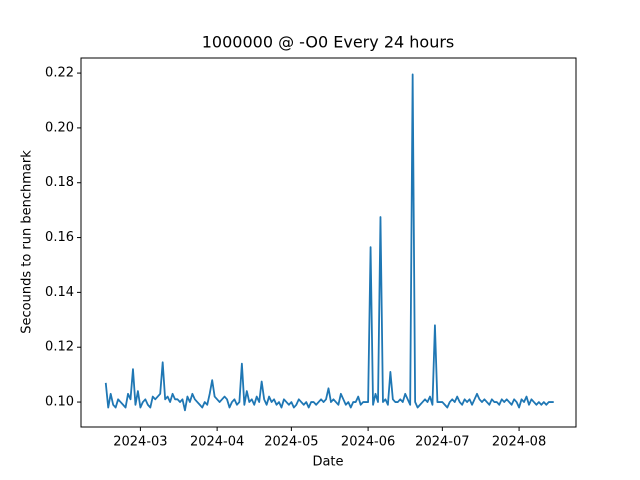  What do you see at coordinates (217, 442) in the screenshot?
I see `x-tick-label: 2024-04` at bounding box center [217, 442].